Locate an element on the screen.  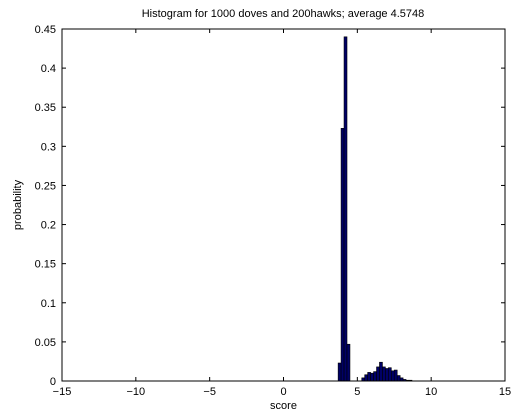
y-tick-label: 0.3 is located at coordinates (48, 147).